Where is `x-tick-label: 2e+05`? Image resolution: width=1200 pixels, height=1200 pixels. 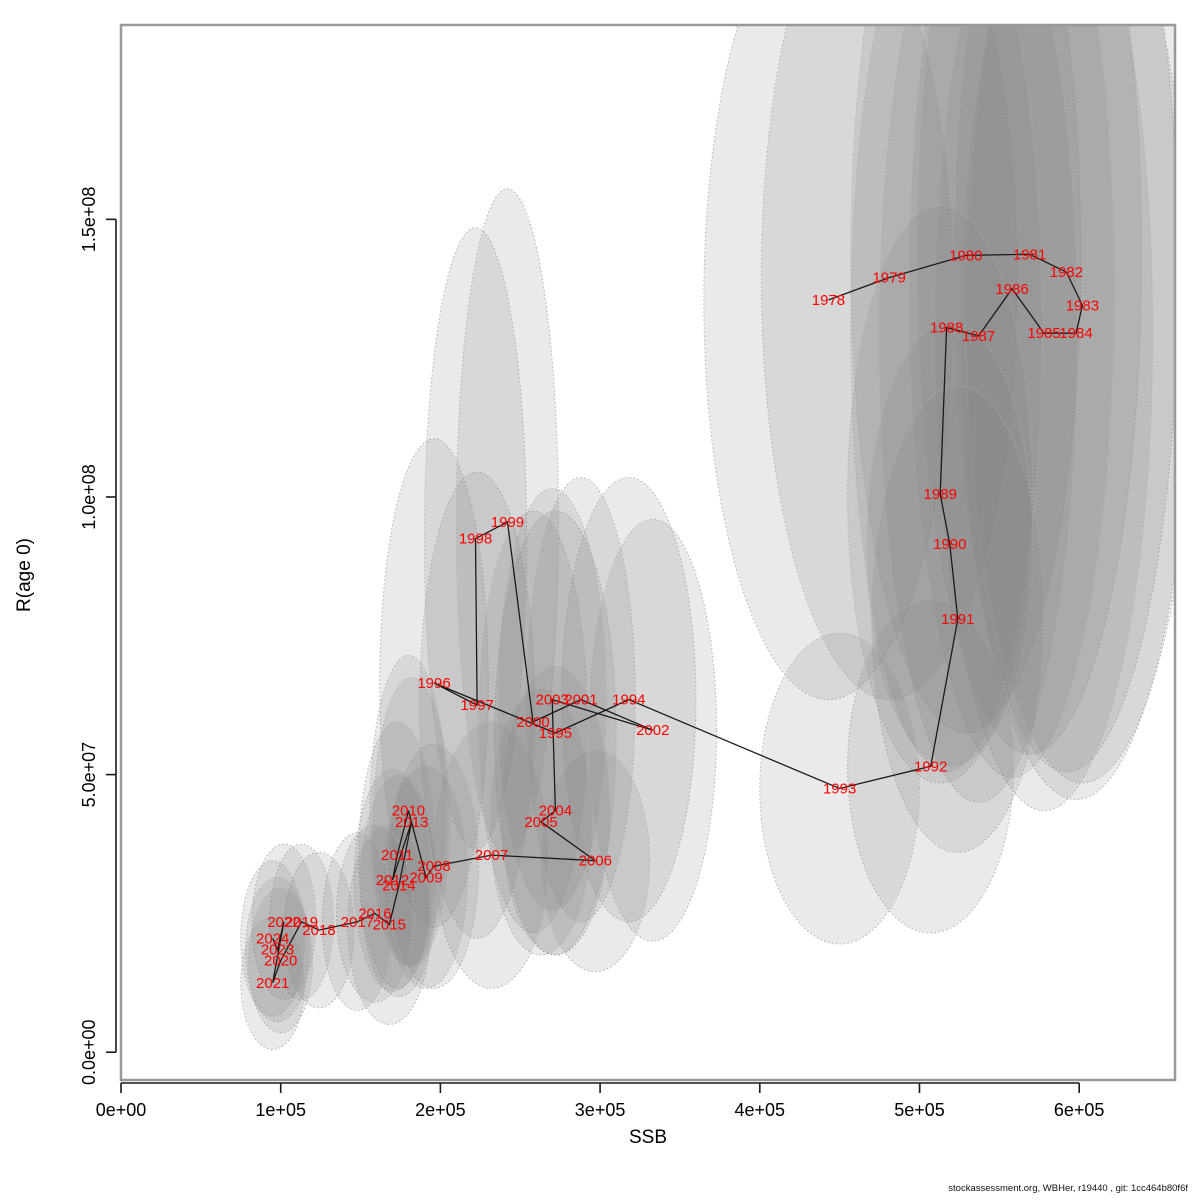
x-tick-label: 2e+05 is located at coordinates (440, 1110).